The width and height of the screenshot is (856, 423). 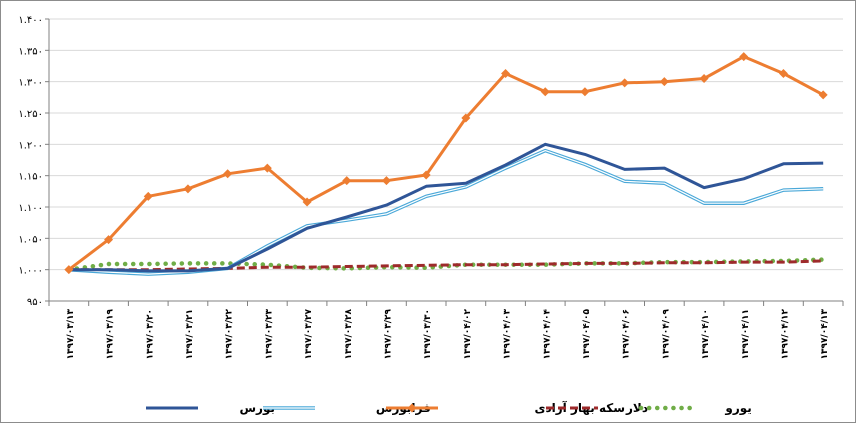 What do you see at coordinates (190, 334) in the screenshot?
I see `x-tick-label: ۱۳۹۷/۰۳/۲۱` at bounding box center [190, 334].